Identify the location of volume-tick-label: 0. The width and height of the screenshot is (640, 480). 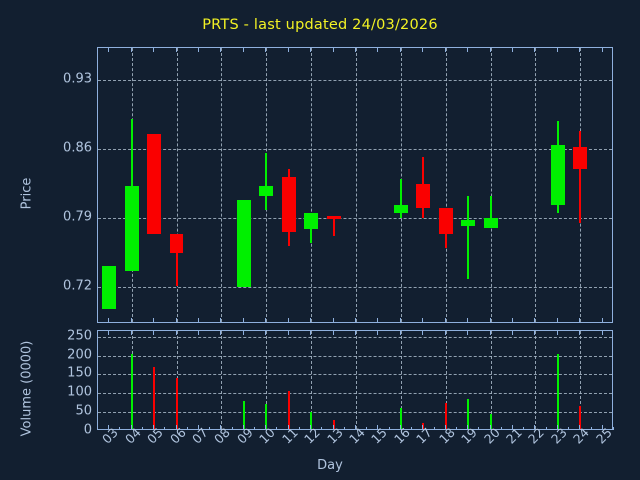
(87, 430).